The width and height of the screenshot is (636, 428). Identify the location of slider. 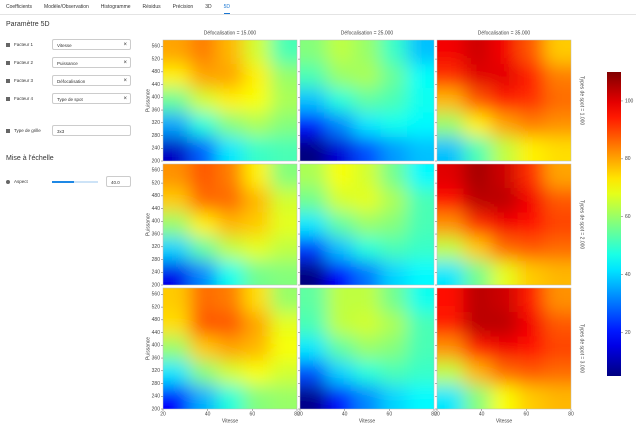
(75, 182).